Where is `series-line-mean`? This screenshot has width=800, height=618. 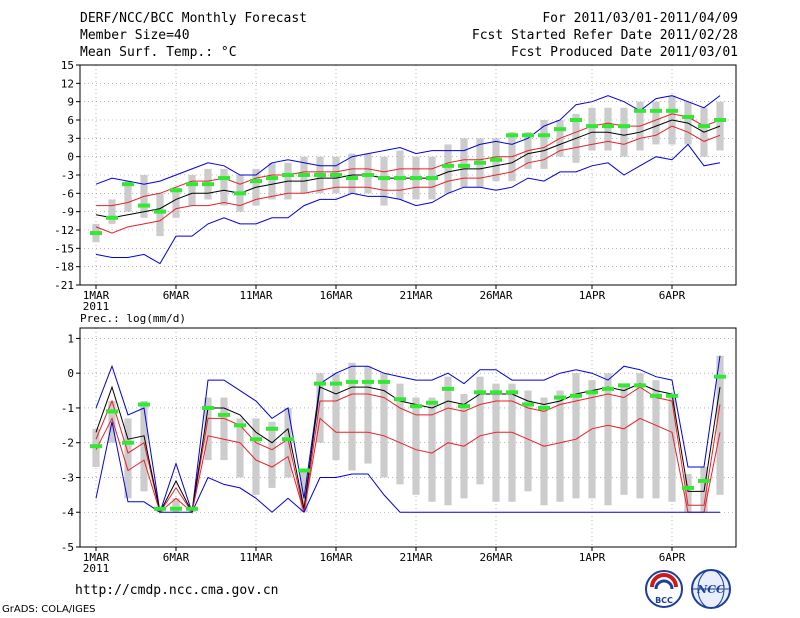 series-line-mean is located at coordinates (408, 169).